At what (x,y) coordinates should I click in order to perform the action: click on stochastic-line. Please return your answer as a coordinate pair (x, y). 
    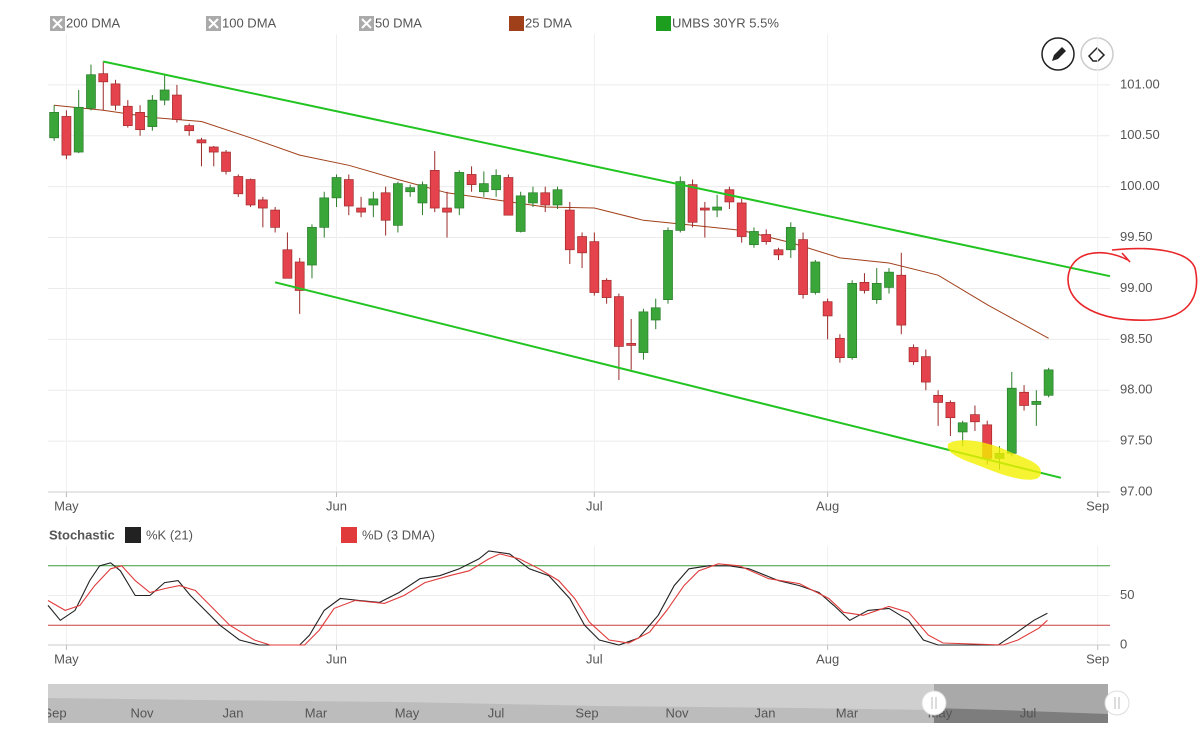
    Looking at the image, I should click on (547, 598).